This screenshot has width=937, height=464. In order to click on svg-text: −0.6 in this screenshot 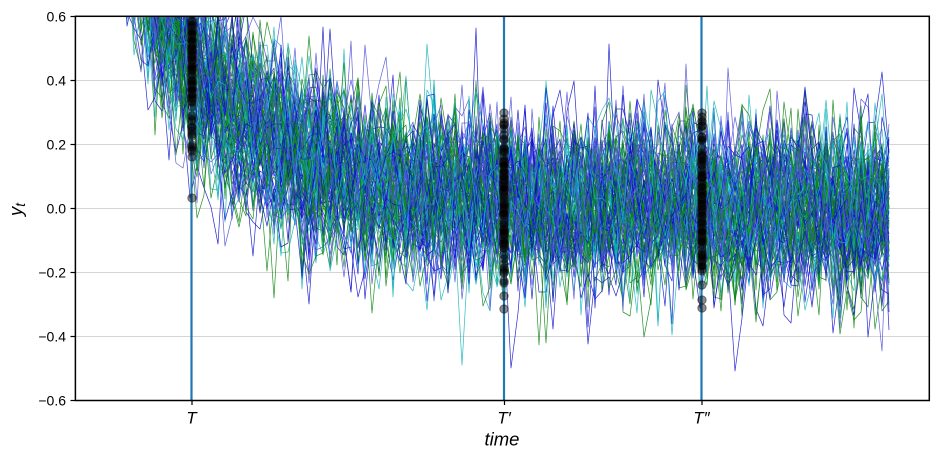, I will do `click(52, 401)`.